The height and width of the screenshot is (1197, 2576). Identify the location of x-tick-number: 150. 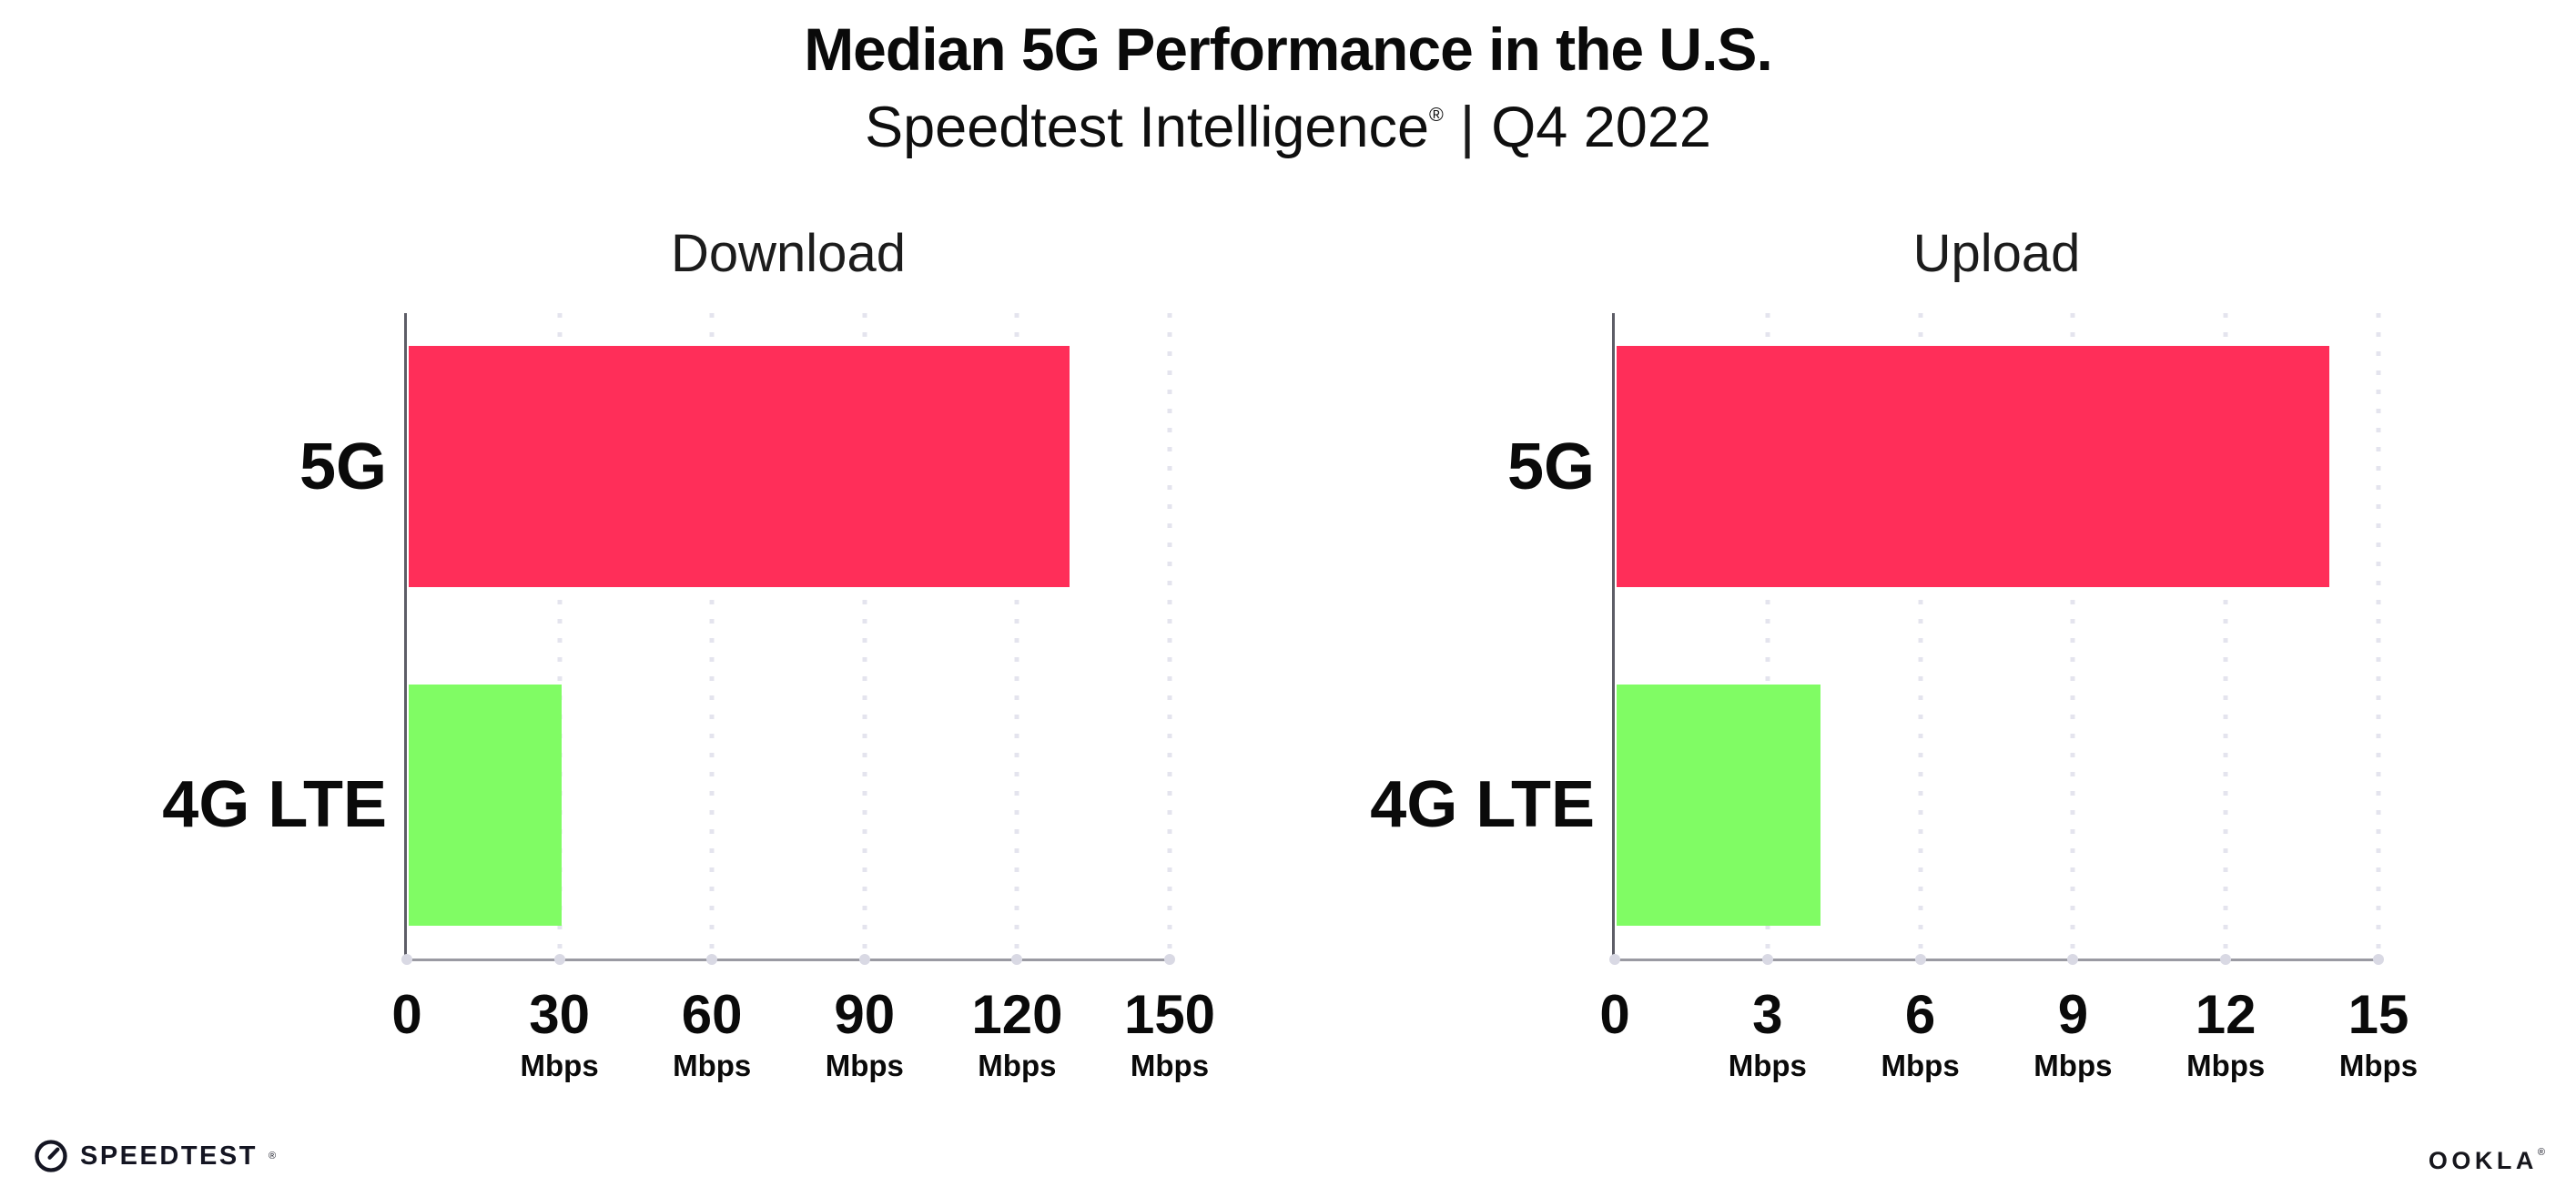
(1169, 1015).